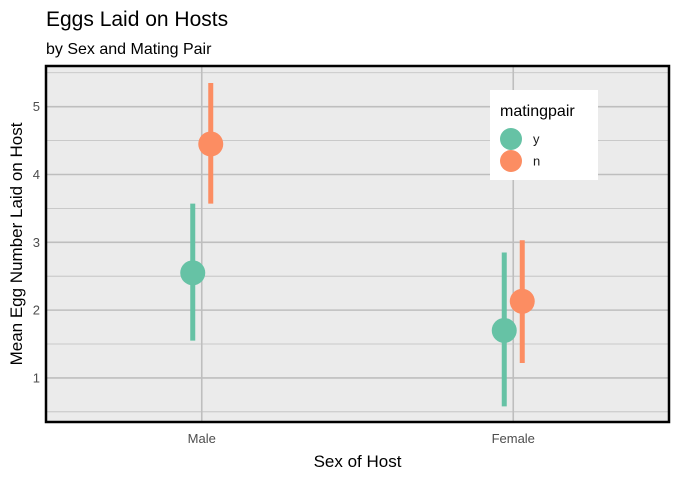  What do you see at coordinates (36, 310) in the screenshot?
I see `y-tick-label: 2` at bounding box center [36, 310].